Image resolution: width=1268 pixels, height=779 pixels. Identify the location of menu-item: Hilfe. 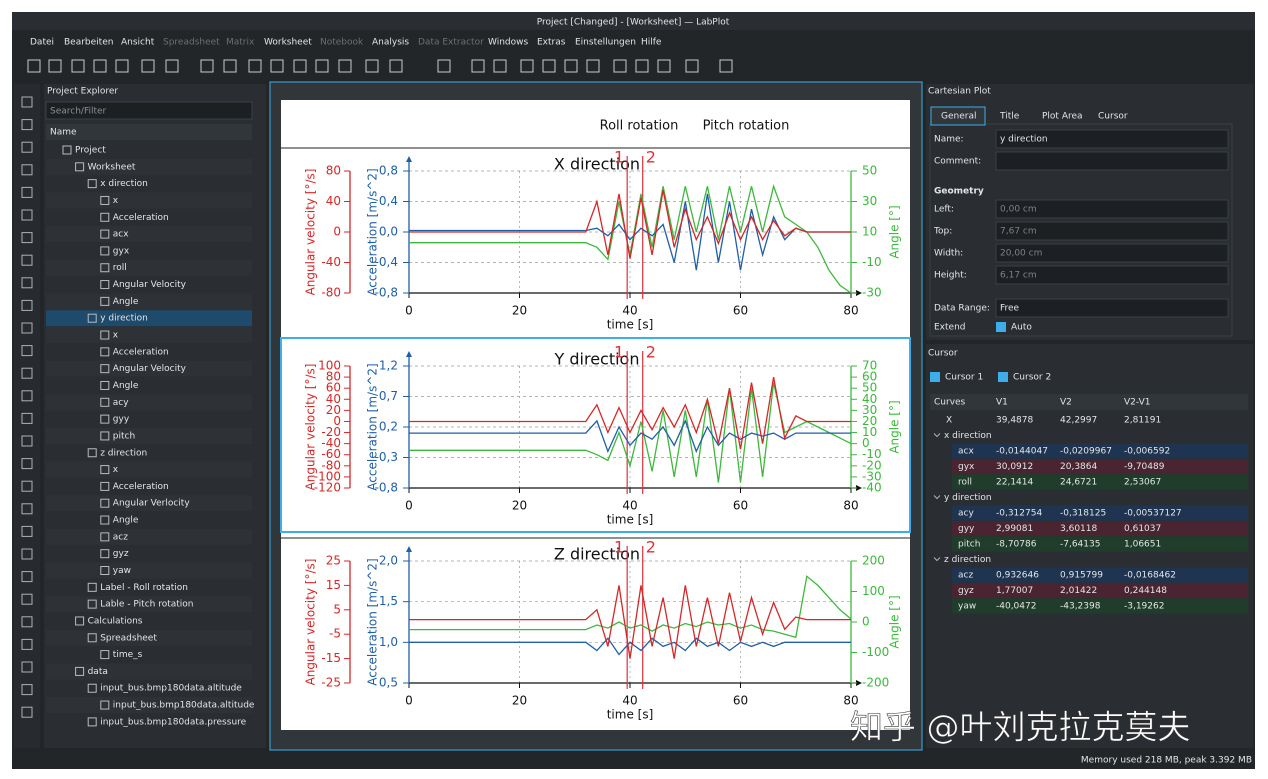
(651, 43).